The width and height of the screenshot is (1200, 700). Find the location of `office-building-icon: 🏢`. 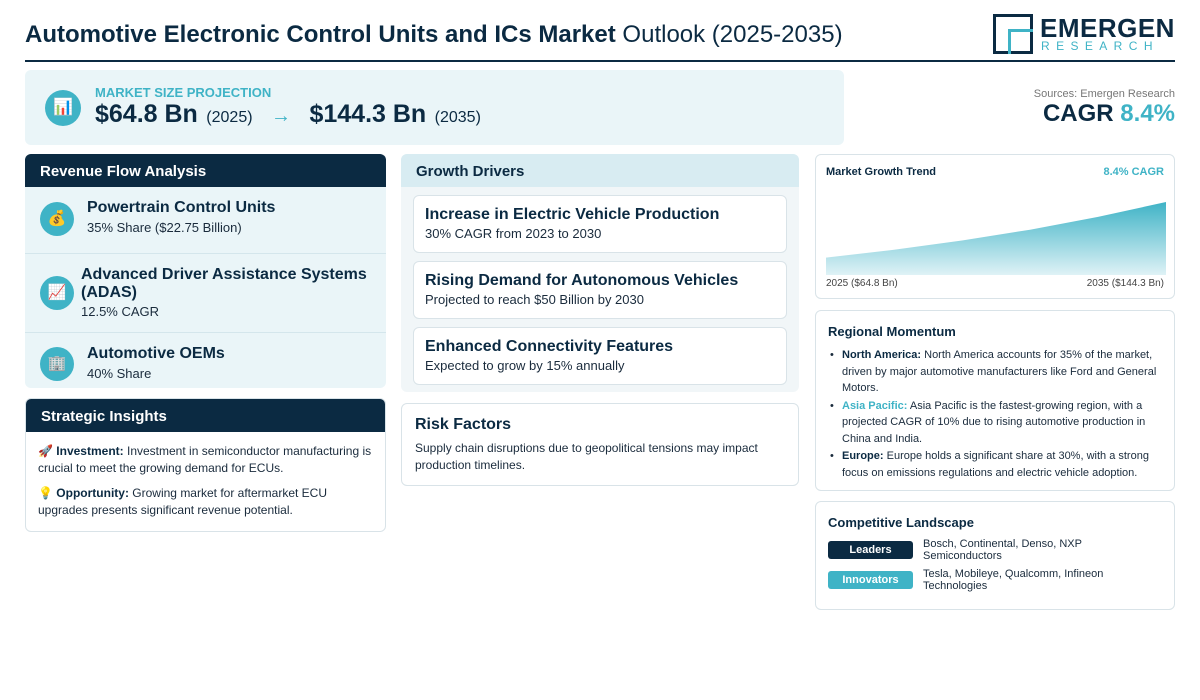

office-building-icon: 🏢 is located at coordinates (57, 364).